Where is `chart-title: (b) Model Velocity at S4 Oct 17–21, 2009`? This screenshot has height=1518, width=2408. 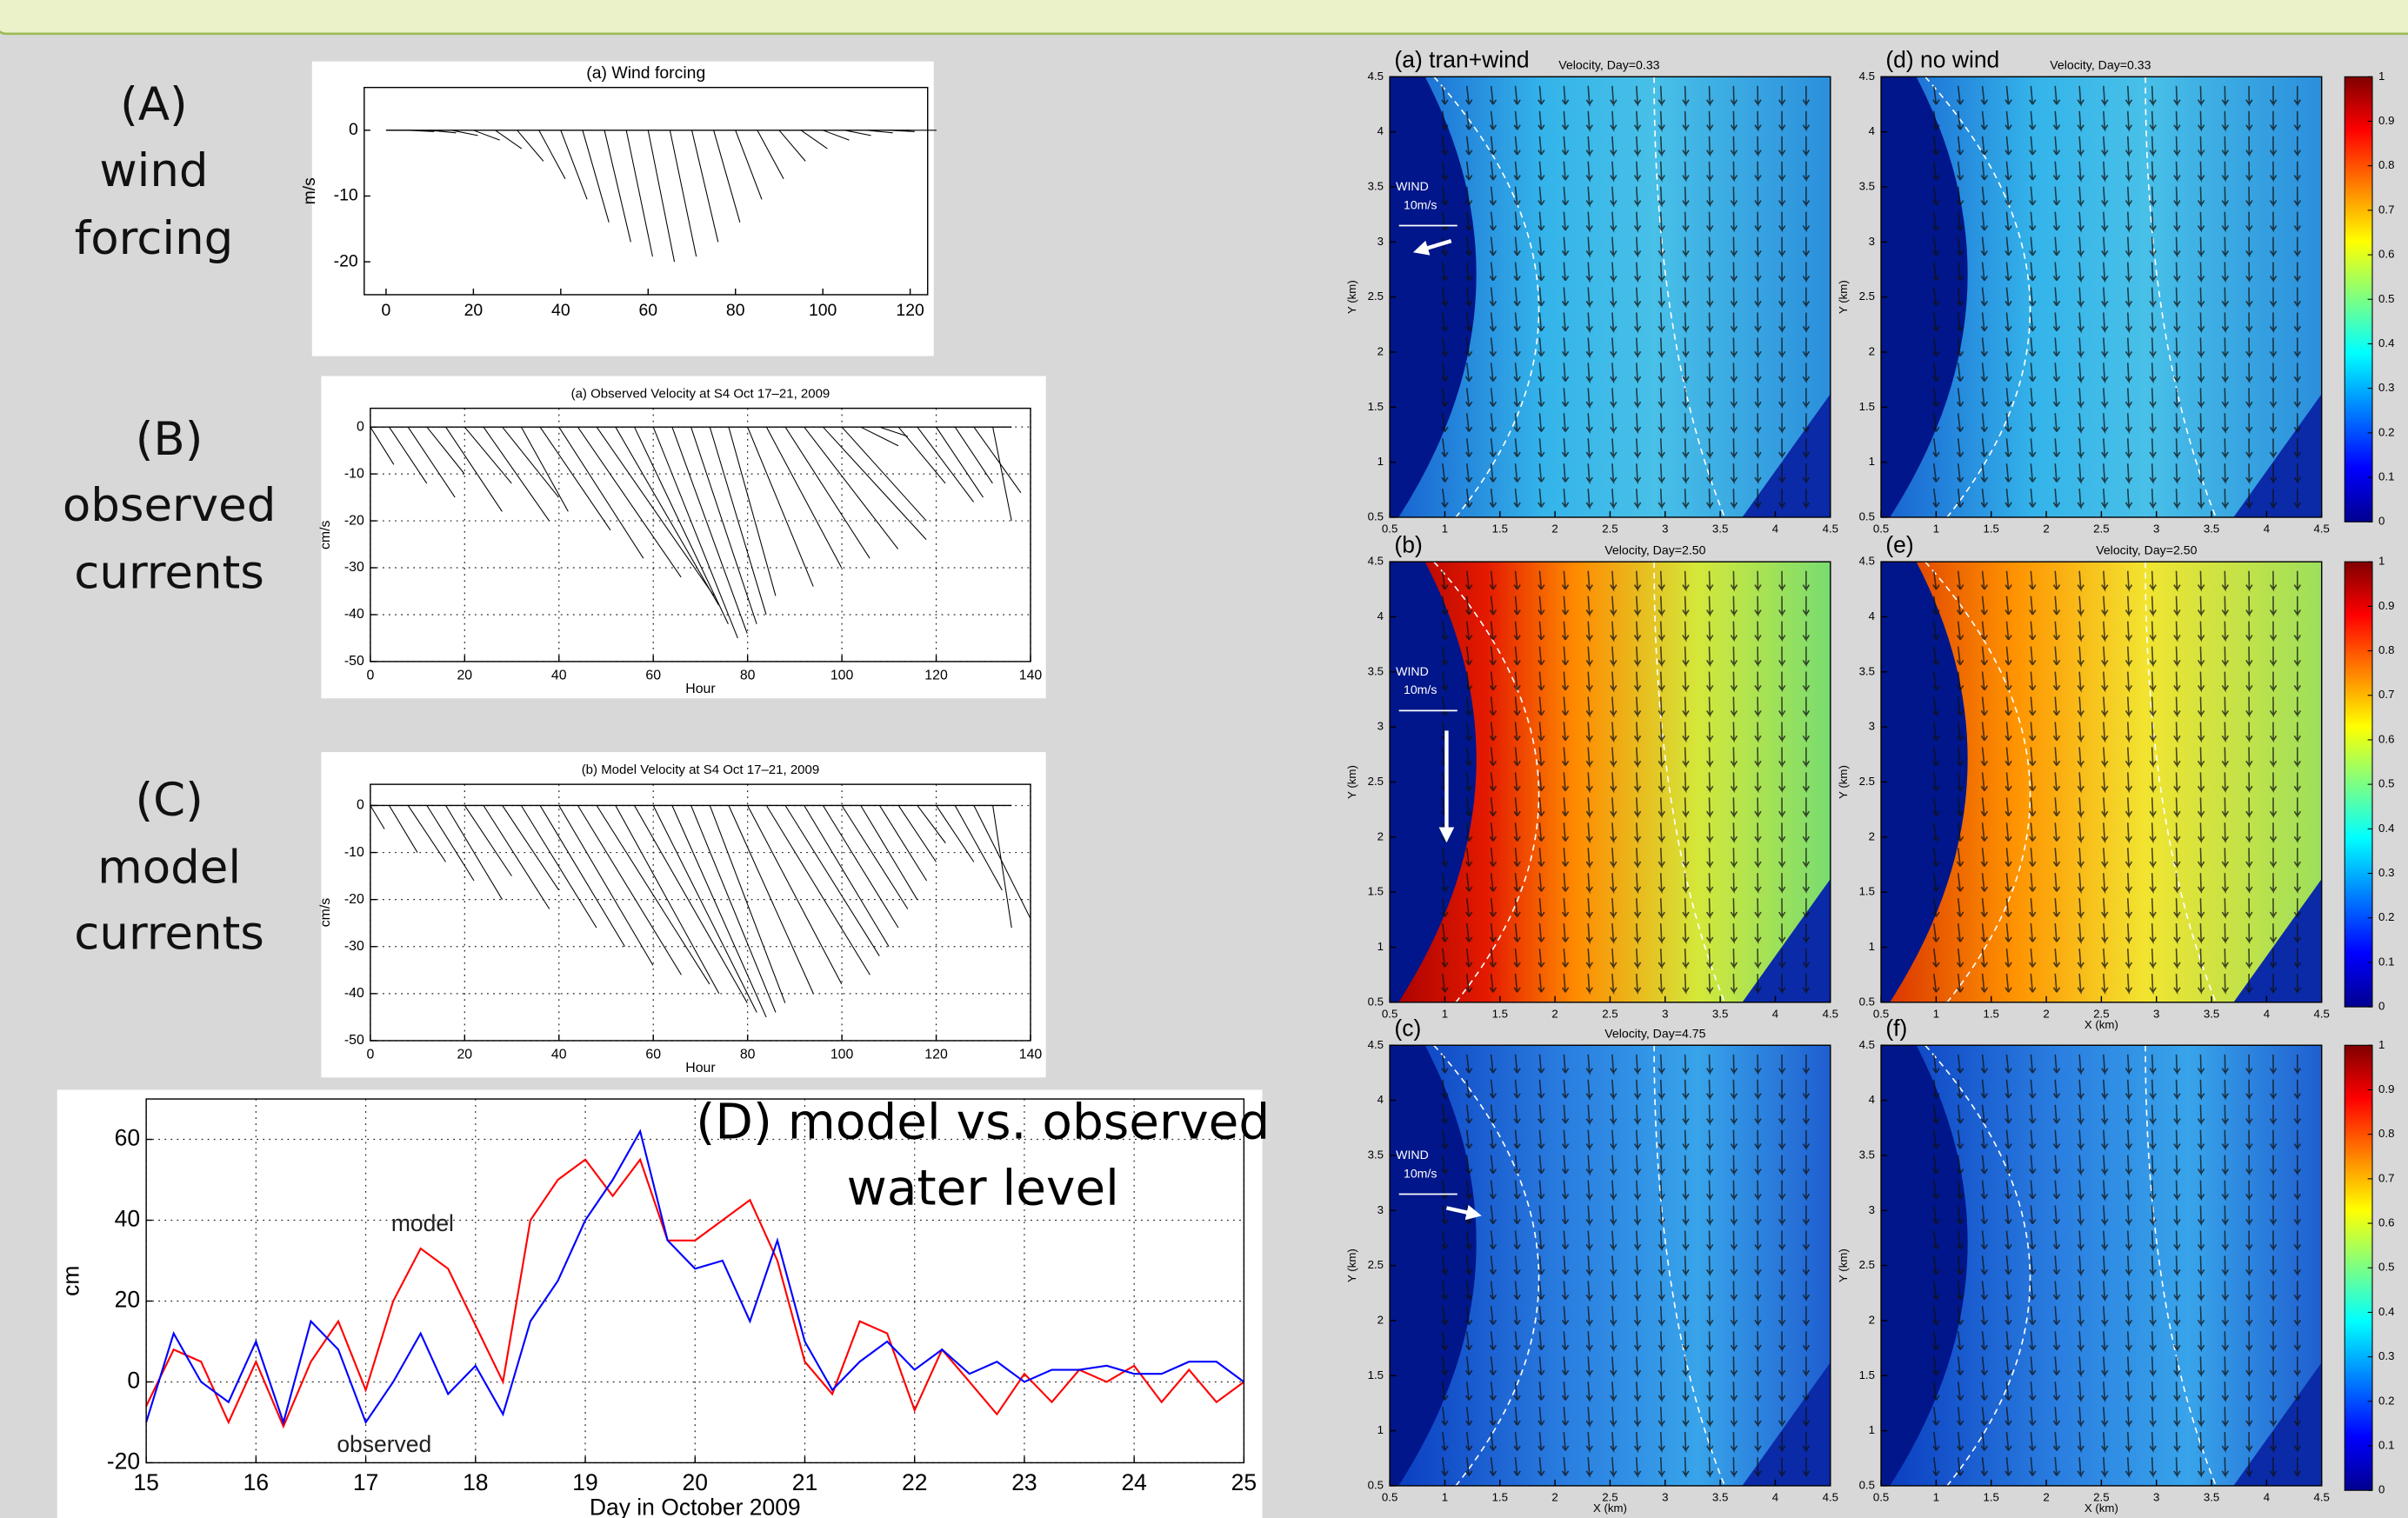 chart-title: (b) Model Velocity at S4 Oct 17–21, 2009 is located at coordinates (701, 769).